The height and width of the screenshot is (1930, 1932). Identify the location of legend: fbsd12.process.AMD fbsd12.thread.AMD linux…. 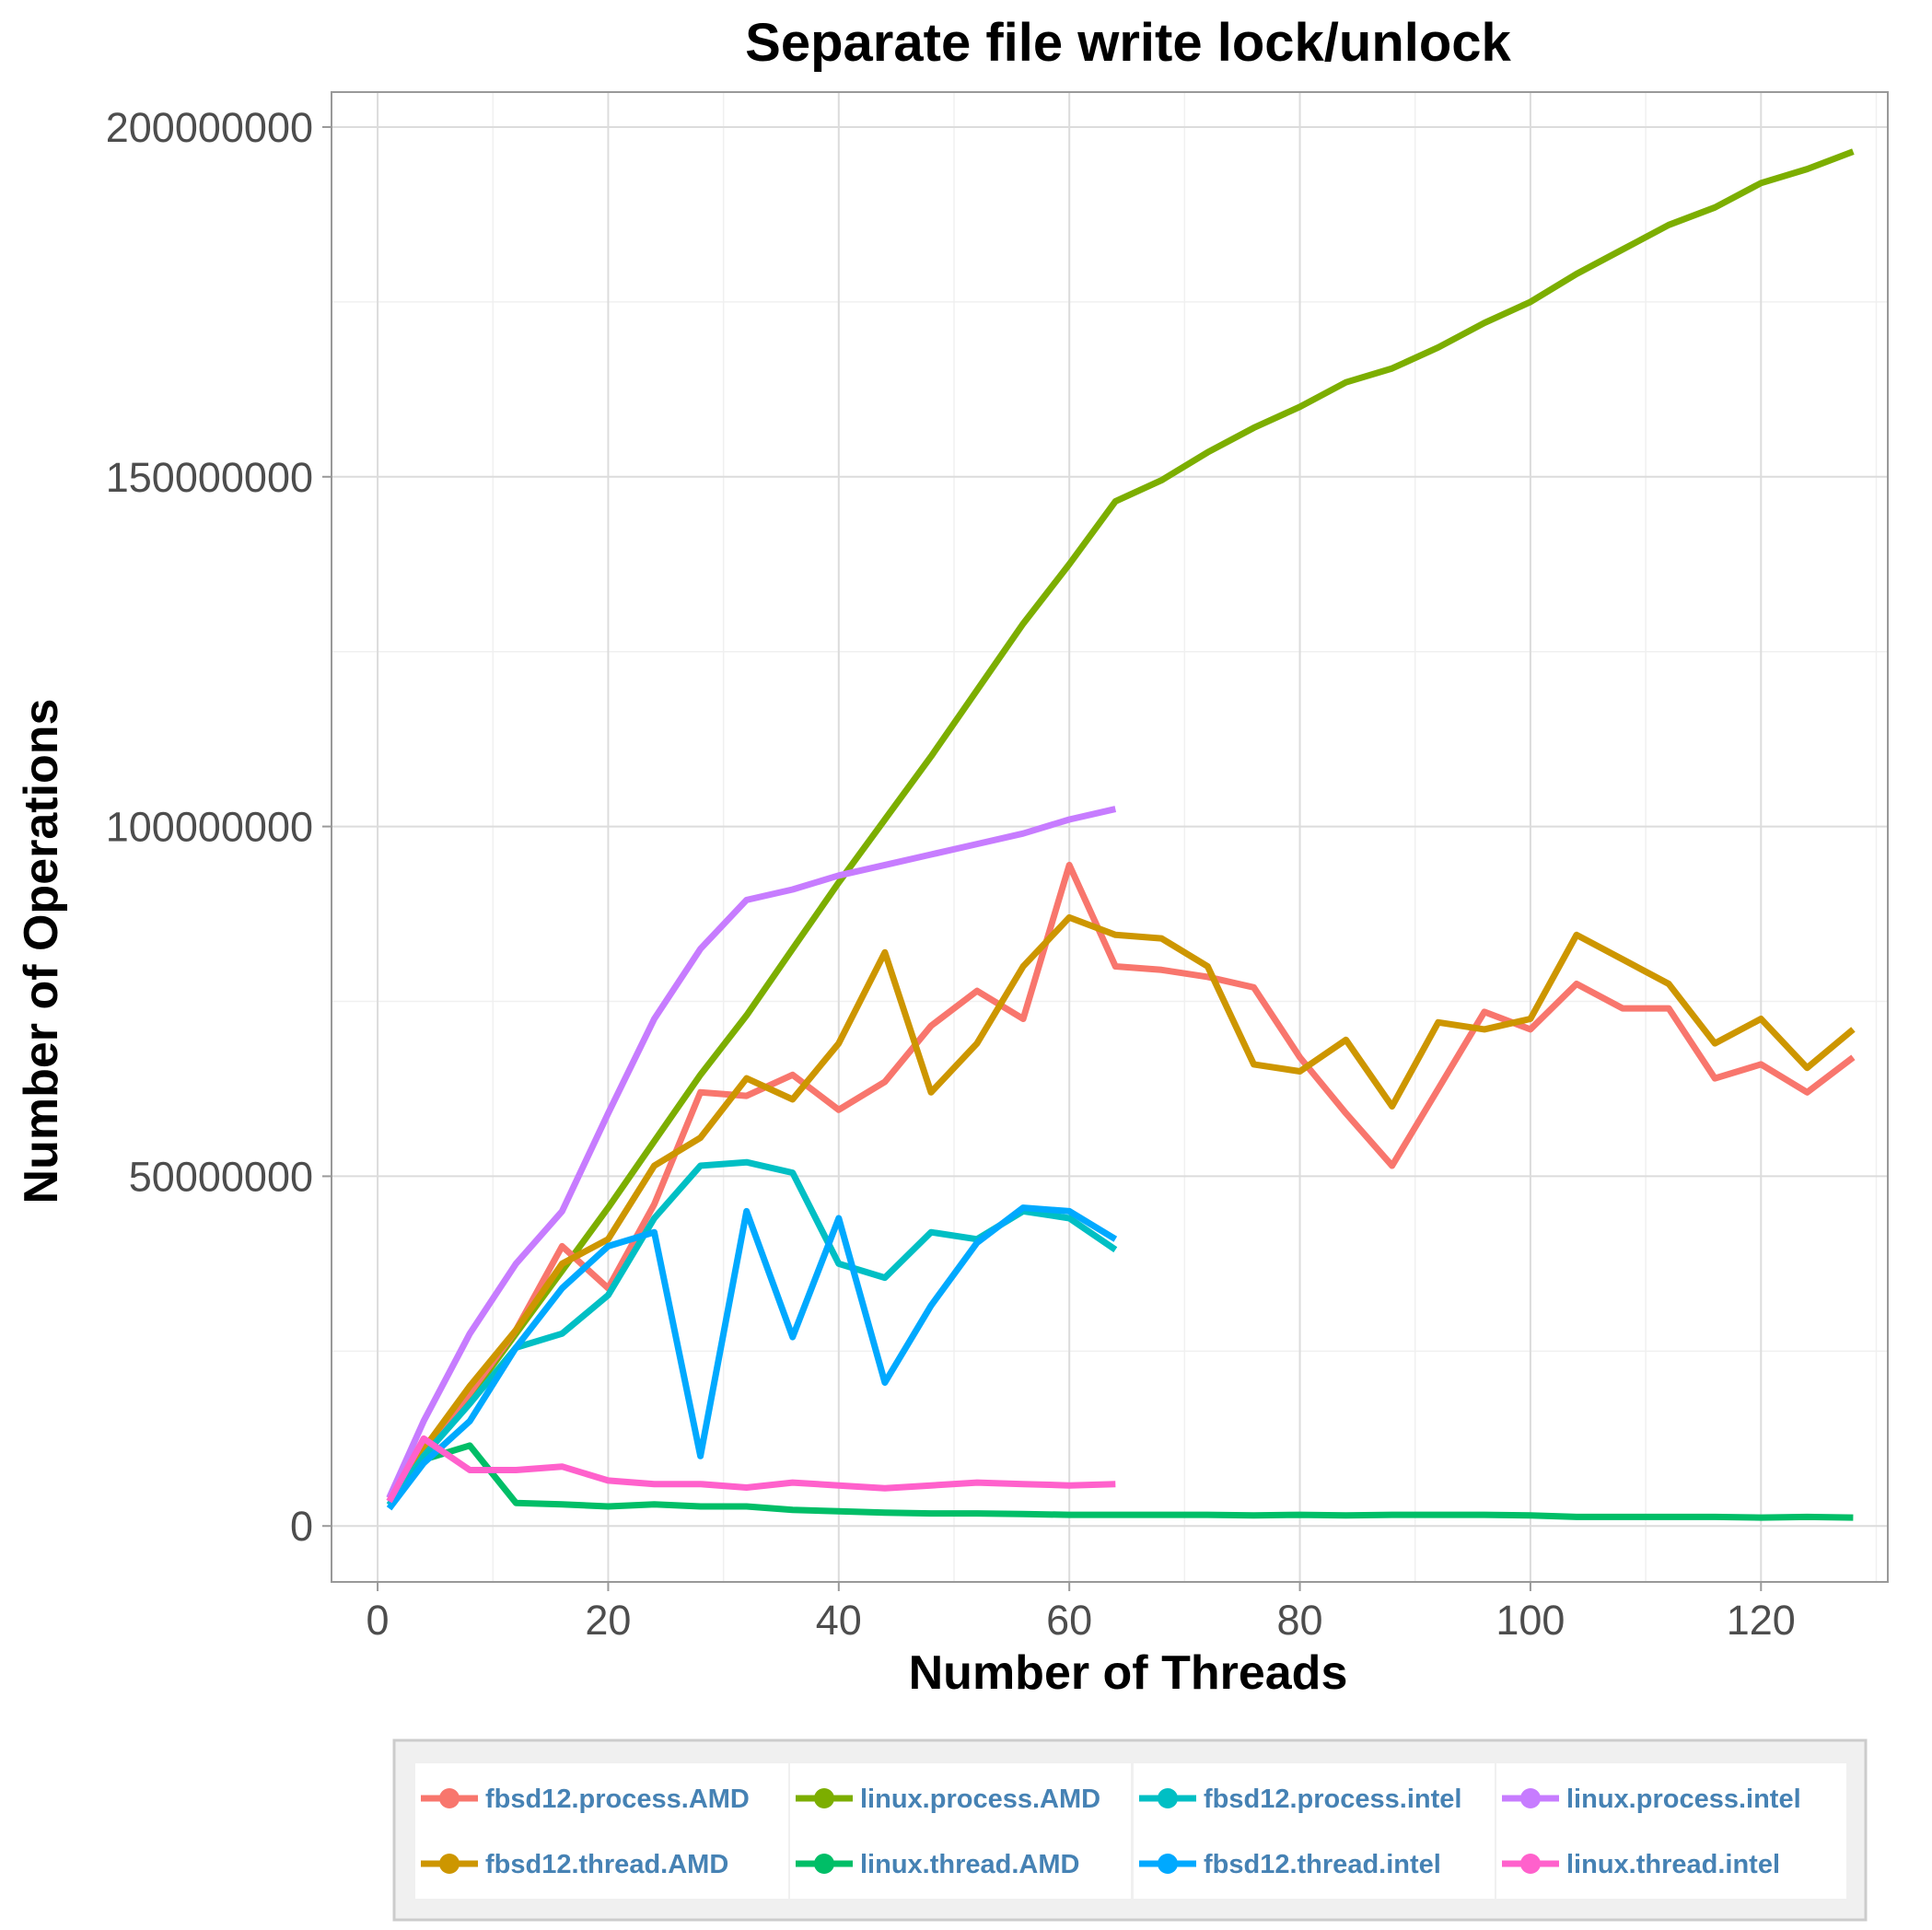
(1130, 1830).